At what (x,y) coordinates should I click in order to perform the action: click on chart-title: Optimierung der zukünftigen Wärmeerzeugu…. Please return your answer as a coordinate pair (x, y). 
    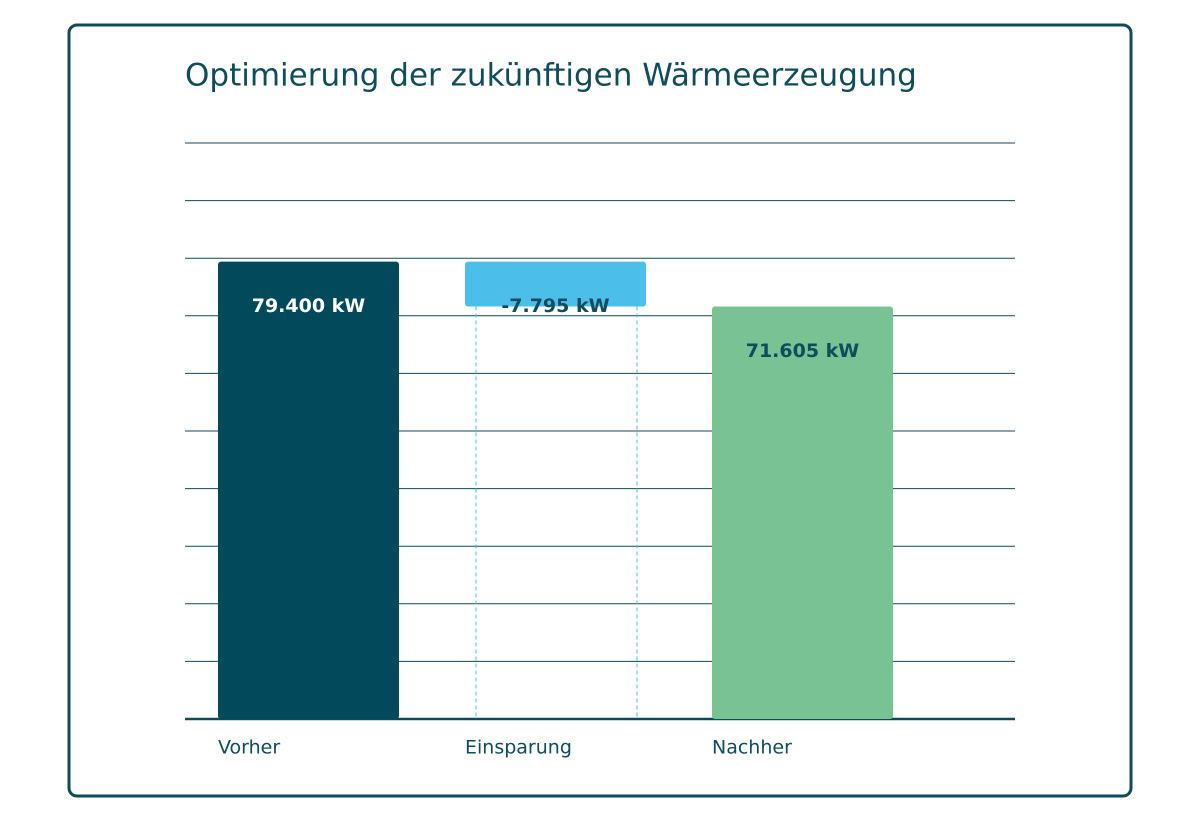
    Looking at the image, I should click on (551, 76).